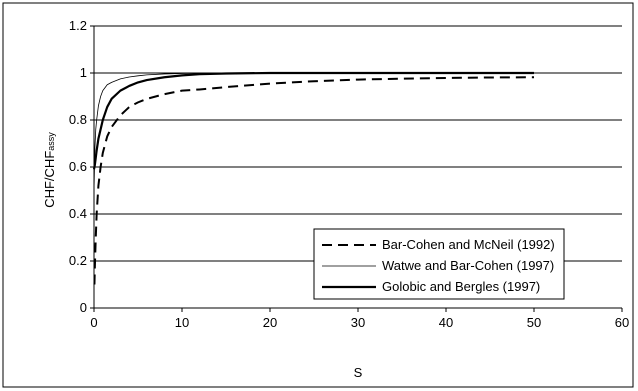 This screenshot has width=638, height=391. I want to click on y-tick-label-2: 0.4, so click(78, 213).